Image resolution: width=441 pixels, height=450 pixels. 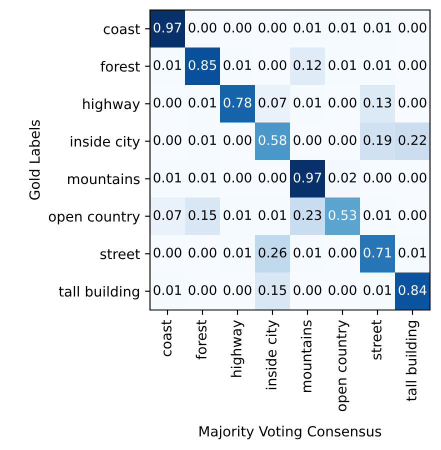 I want to click on data-label: 0.85, so click(x=202, y=65).